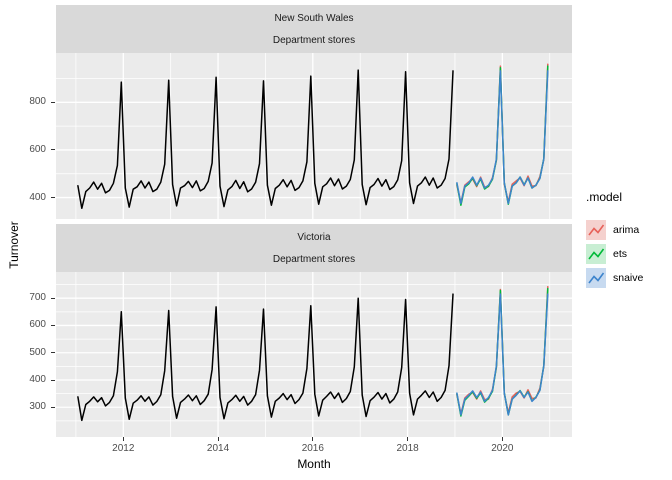 The height and width of the screenshot is (480, 672). I want to click on x-tick-label: 2016, so click(312, 448).